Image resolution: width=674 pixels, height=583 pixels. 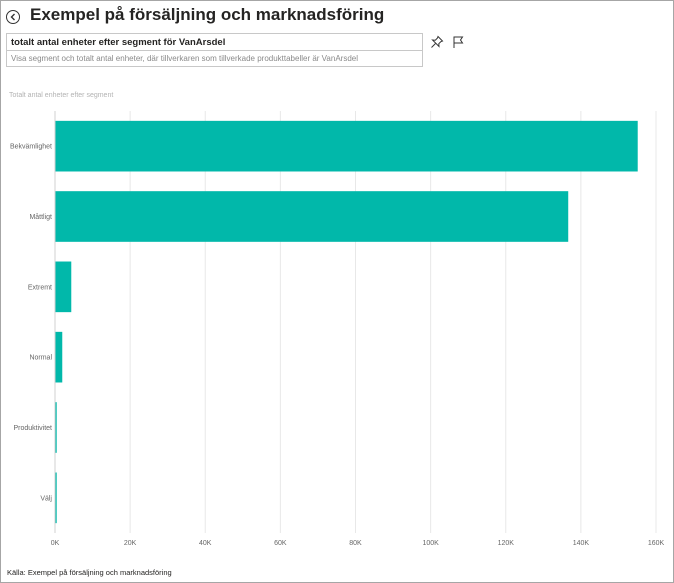 I want to click on back-arrow-icon, so click(x=12, y=17).